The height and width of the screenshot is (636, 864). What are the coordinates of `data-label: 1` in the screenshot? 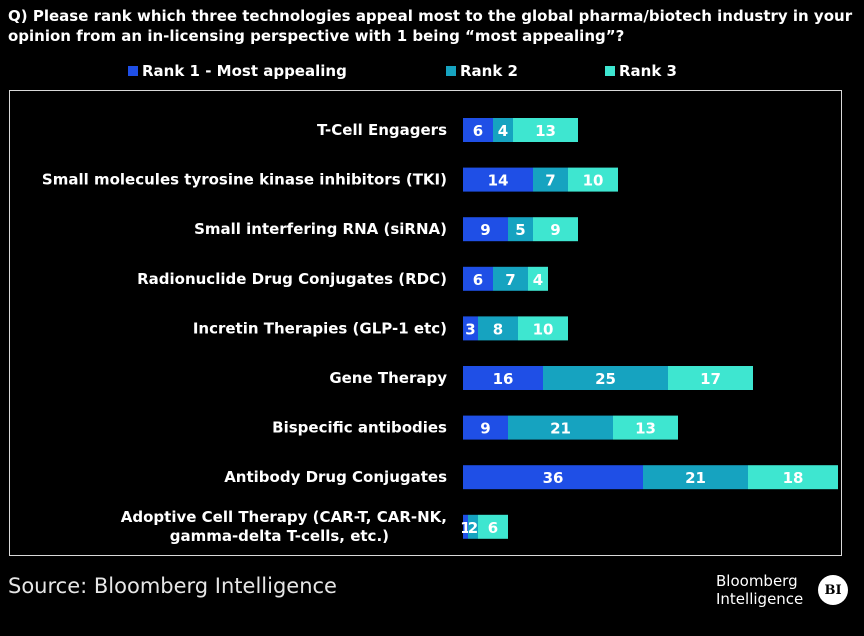 It's located at (465, 528).